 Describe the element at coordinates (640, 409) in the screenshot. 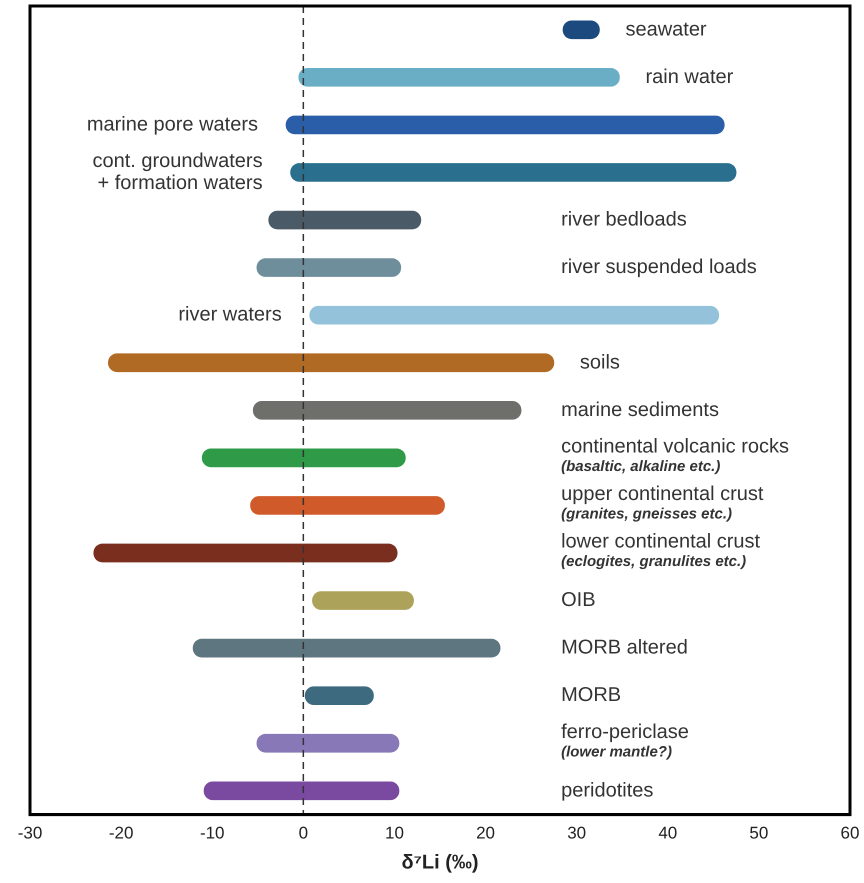

I see `y-tick-label: marine sediments` at that location.